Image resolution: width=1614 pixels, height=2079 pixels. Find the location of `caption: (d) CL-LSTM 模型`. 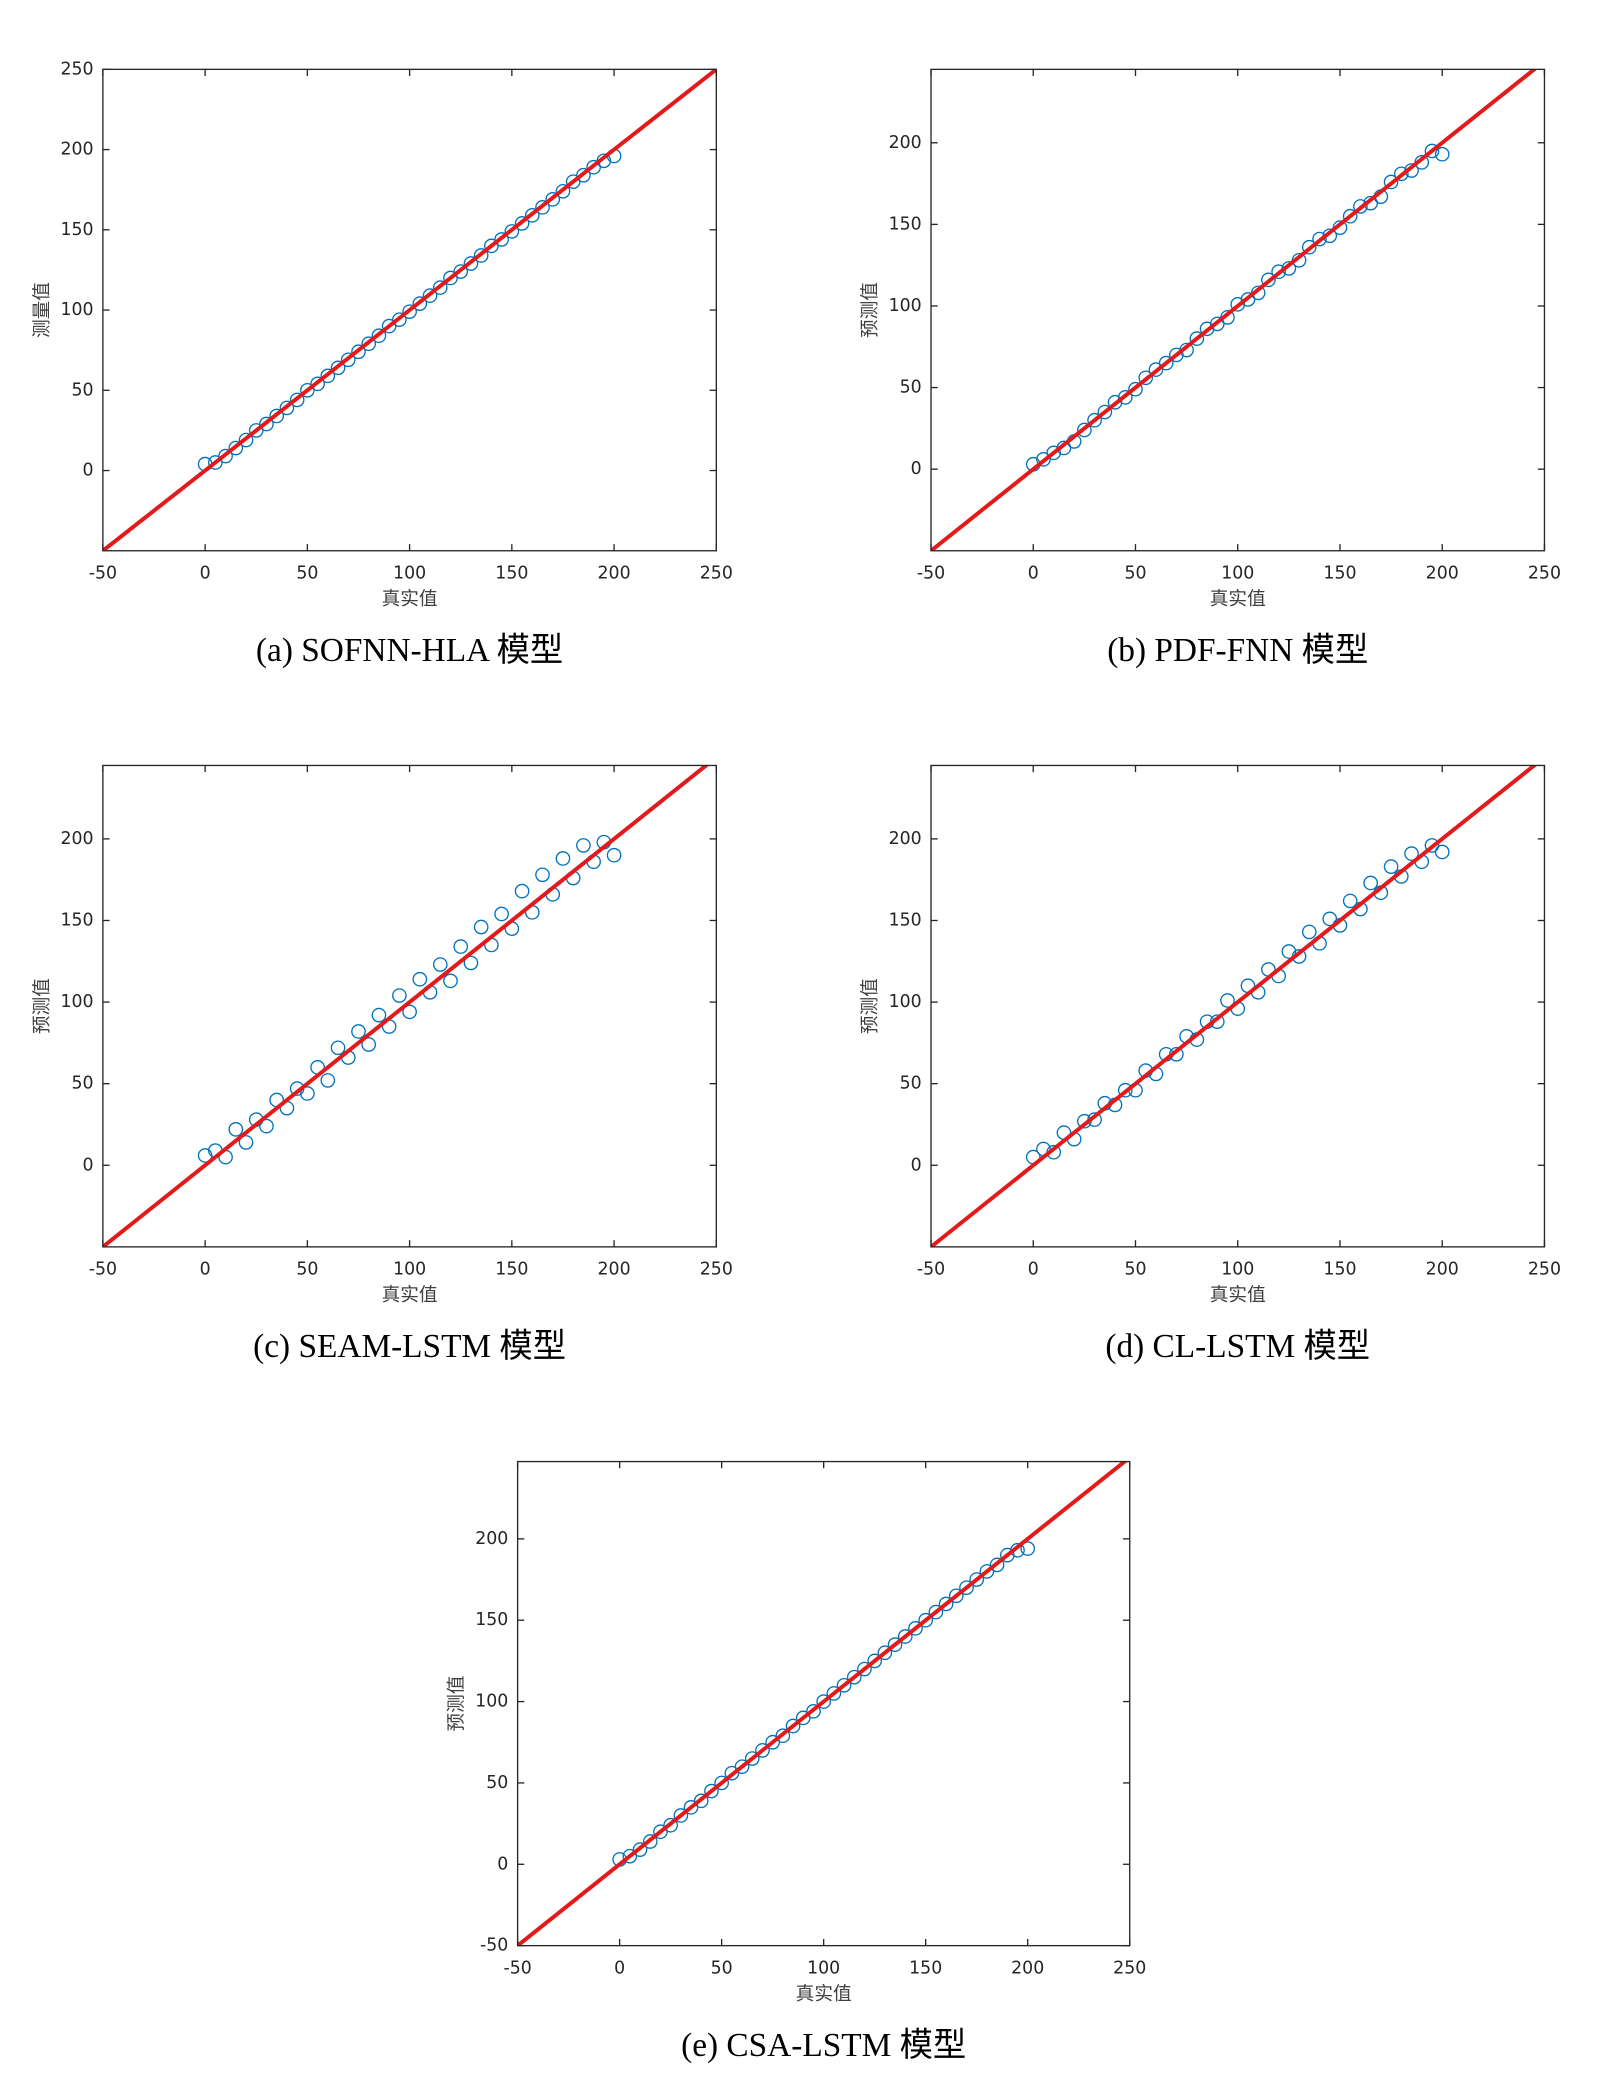

caption: (d) CL-LSTM 模型 is located at coordinates (1237, 1346).